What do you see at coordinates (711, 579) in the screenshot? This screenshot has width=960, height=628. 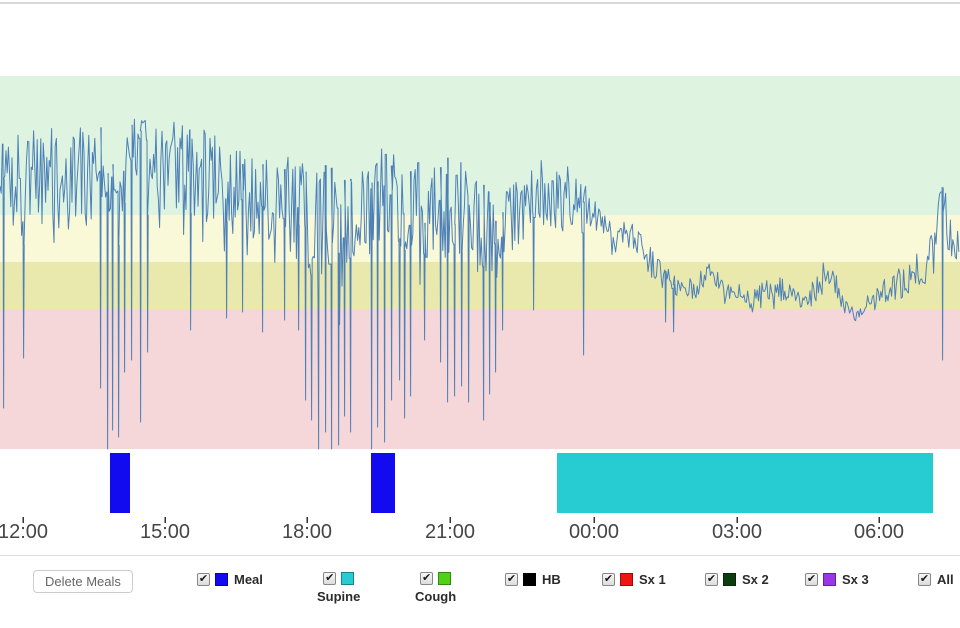 I see `sx2-checkbox` at bounding box center [711, 579].